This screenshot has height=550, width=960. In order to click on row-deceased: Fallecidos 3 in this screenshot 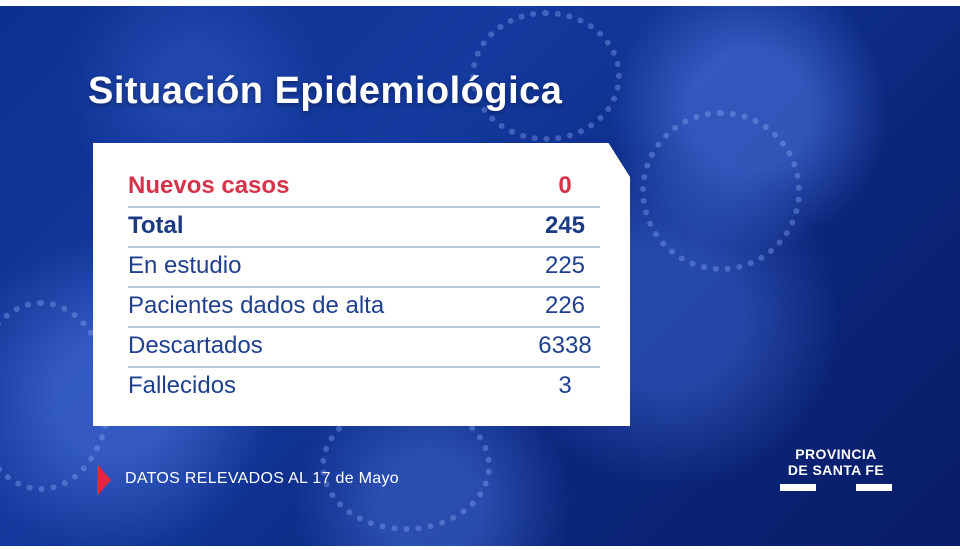, I will do `click(364, 386)`.